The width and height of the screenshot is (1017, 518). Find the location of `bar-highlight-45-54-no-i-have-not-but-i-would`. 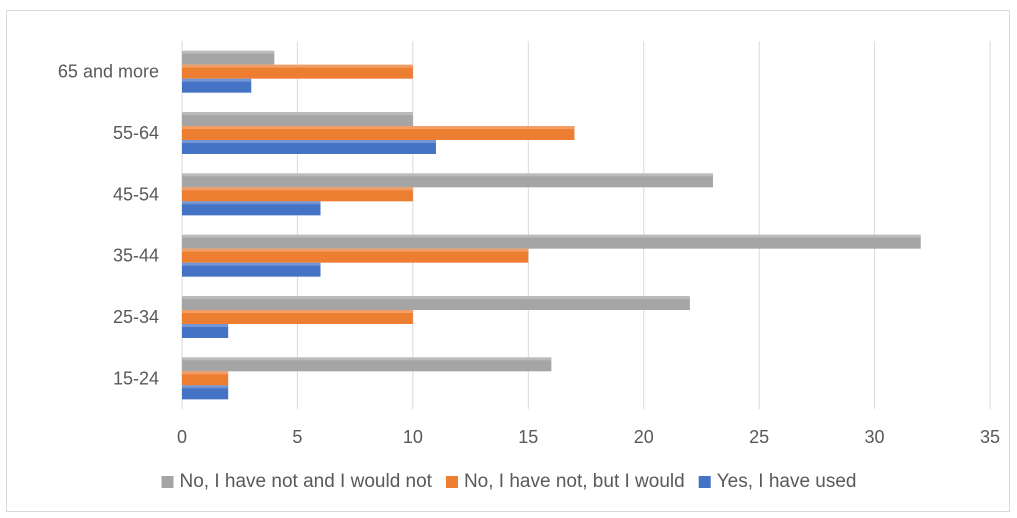

bar-highlight-45-54-no-i-have-not-but-i-would is located at coordinates (297, 189).